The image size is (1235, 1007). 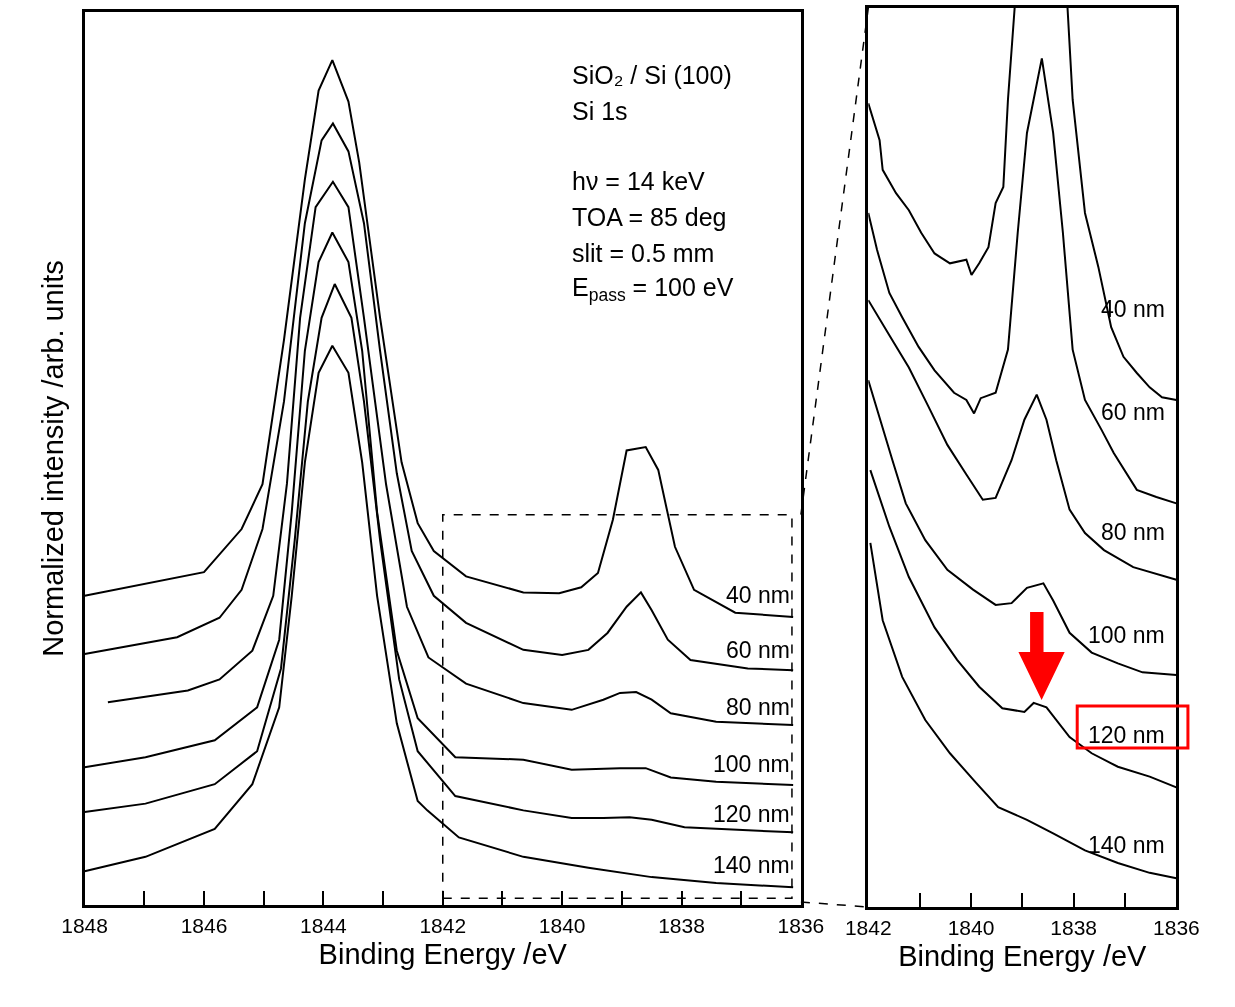 I want to click on annotation: TOA = 85 deg, so click(x=649, y=217).